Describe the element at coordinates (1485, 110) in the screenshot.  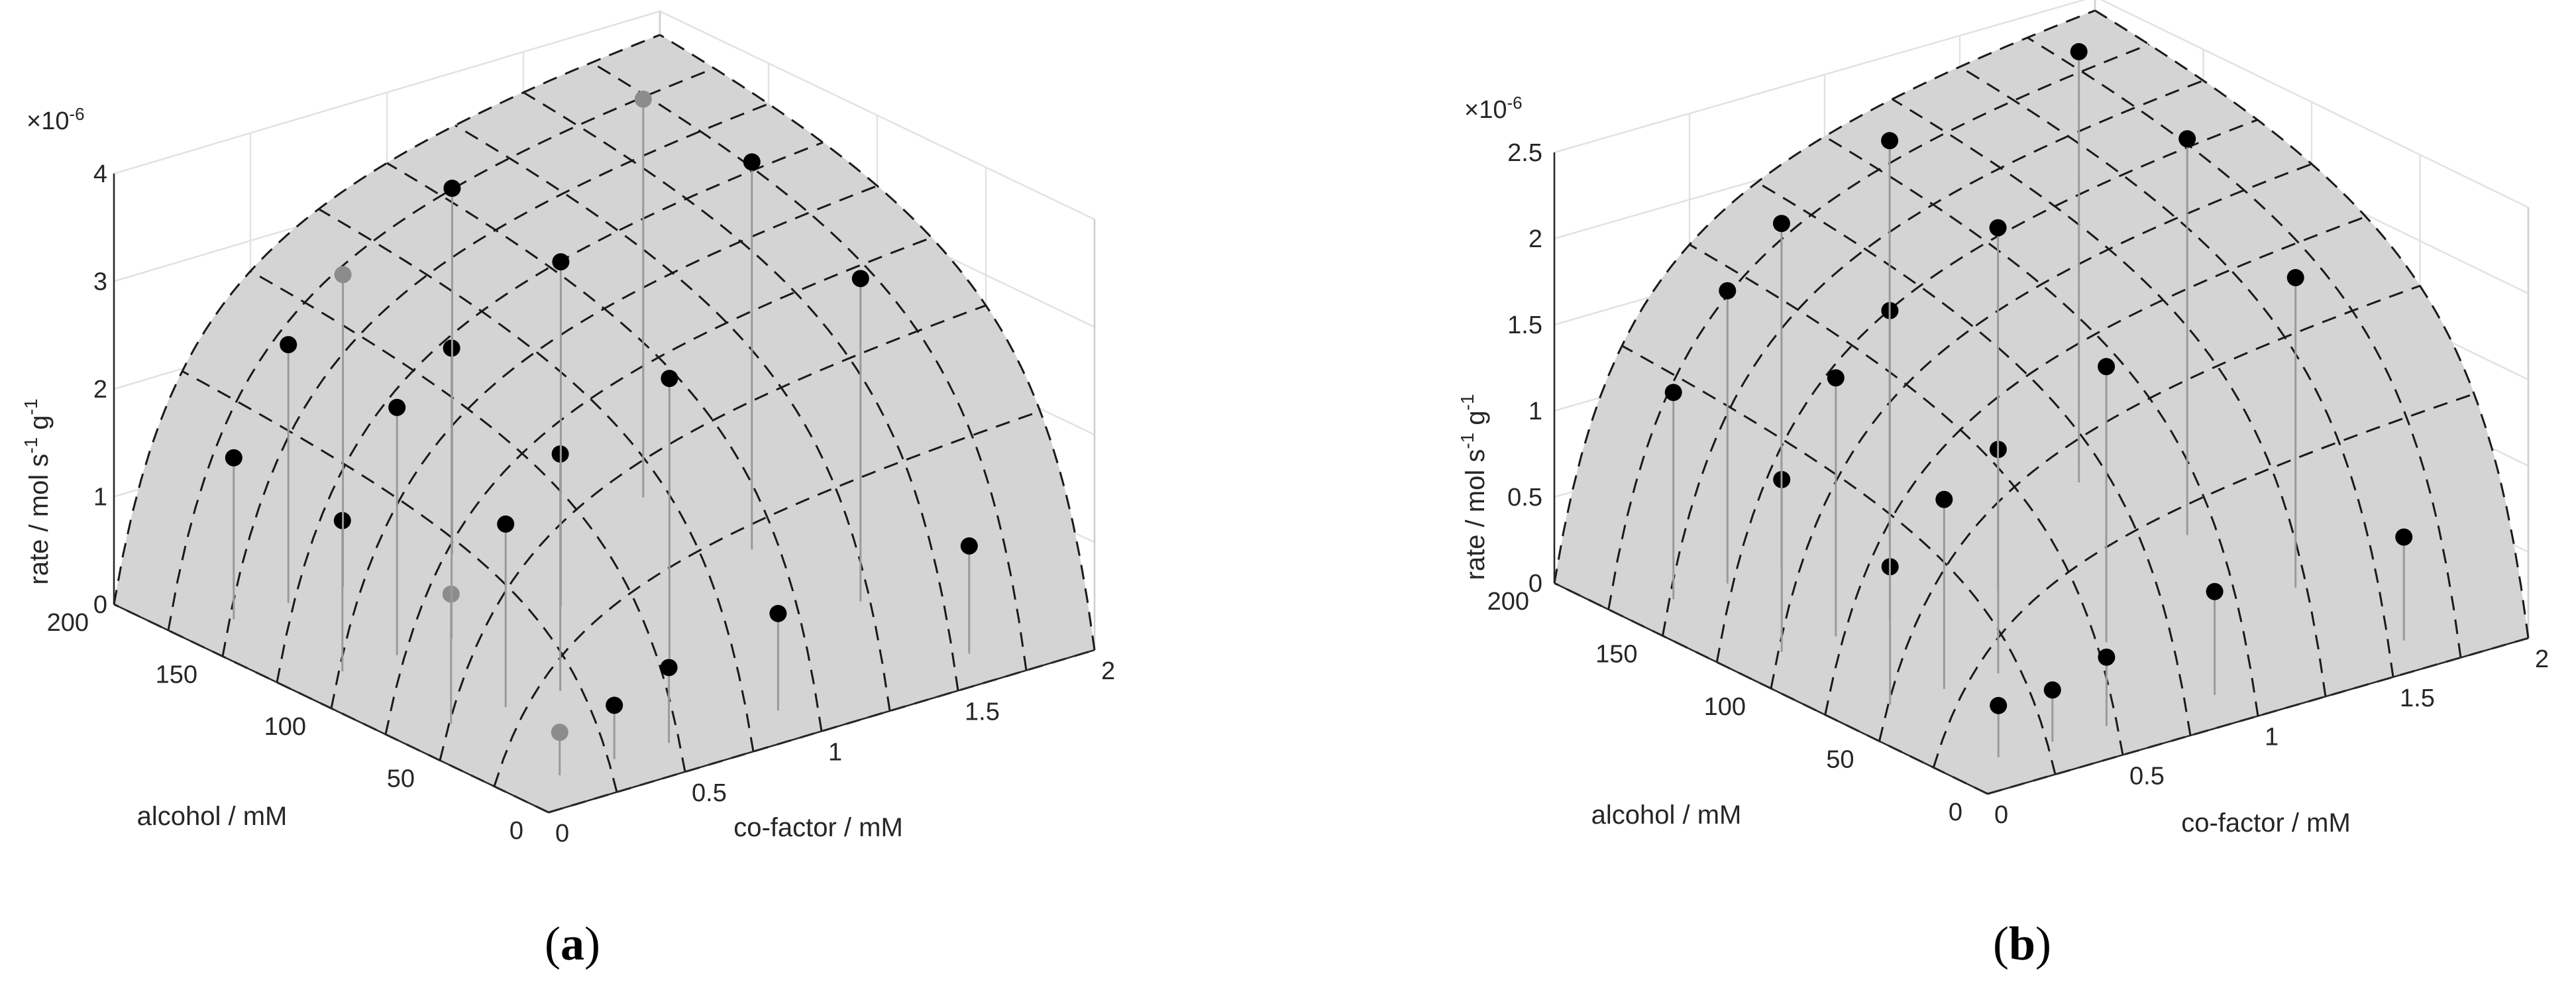
I see `z-exponent-base: ×10` at that location.